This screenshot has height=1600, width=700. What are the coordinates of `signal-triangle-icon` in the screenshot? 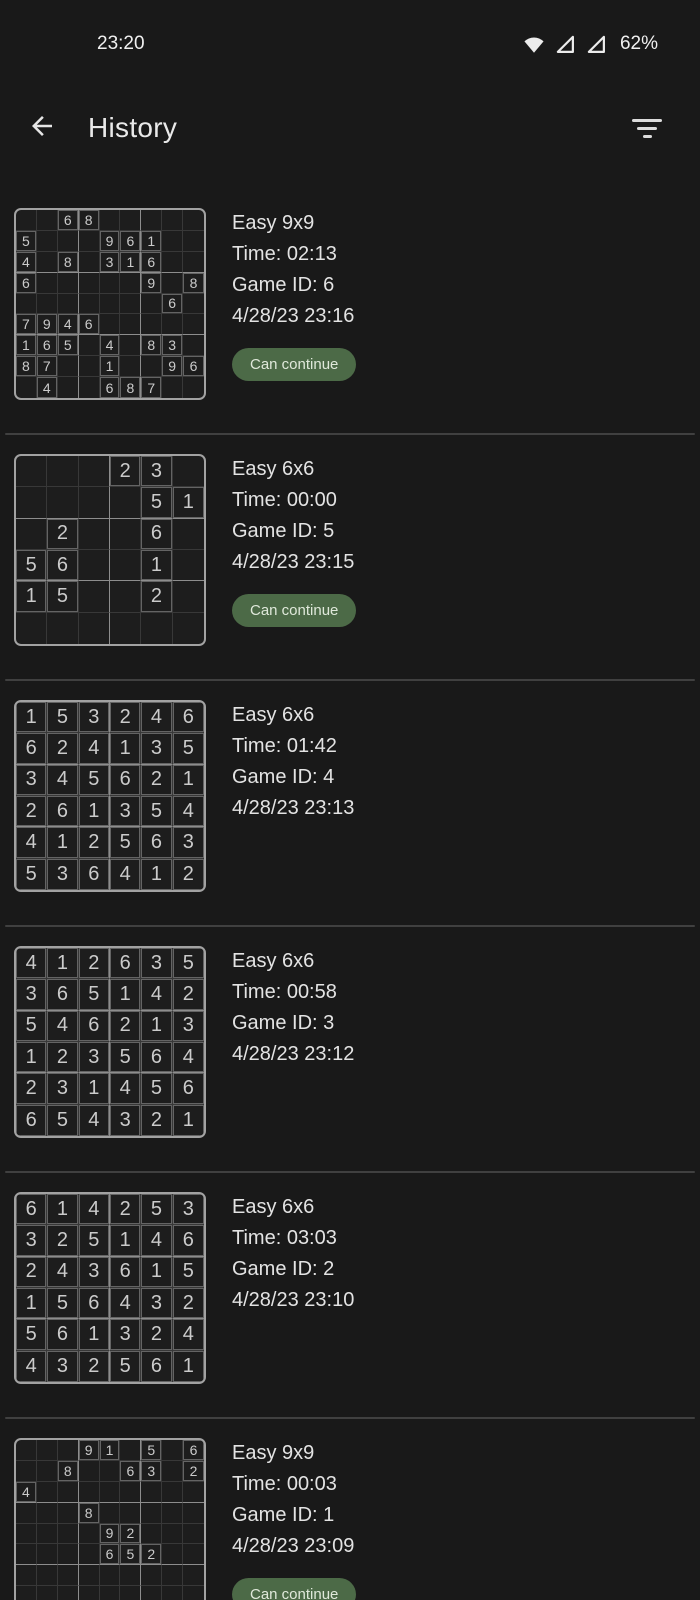 It's located at (565, 44).